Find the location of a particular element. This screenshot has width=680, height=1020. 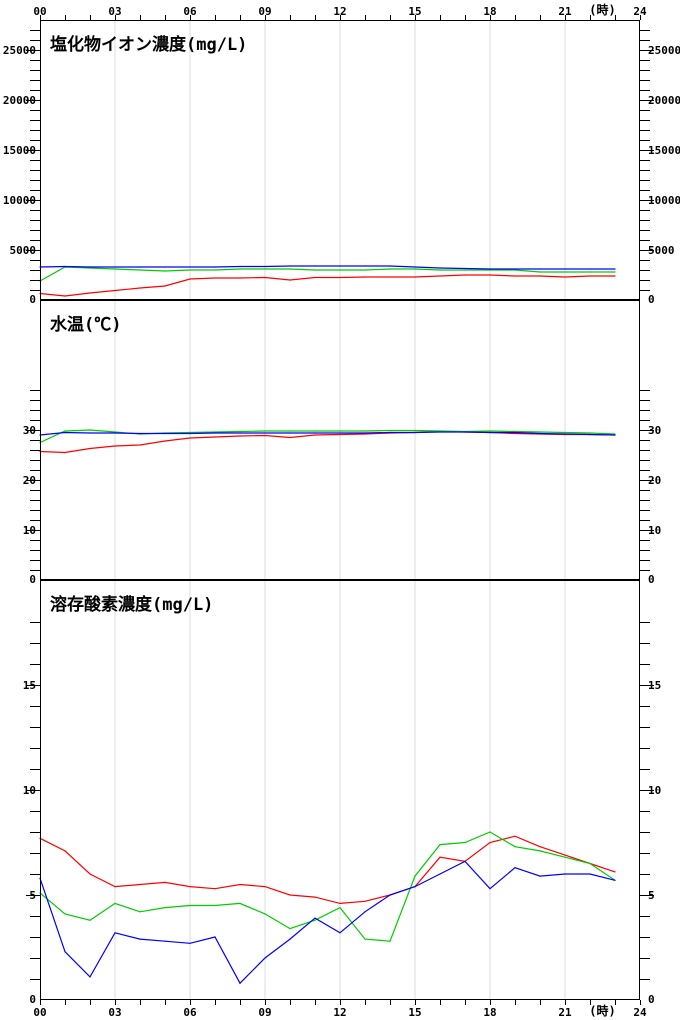

x-tick-label-bottom: 15 is located at coordinates (414, 1012).